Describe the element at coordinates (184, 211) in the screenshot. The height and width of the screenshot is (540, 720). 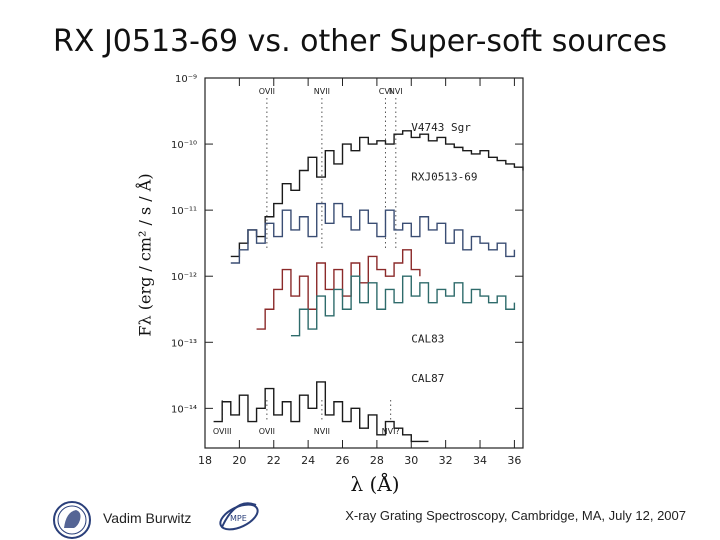
I see `y-tick-label: 10⁻¹¹` at that location.